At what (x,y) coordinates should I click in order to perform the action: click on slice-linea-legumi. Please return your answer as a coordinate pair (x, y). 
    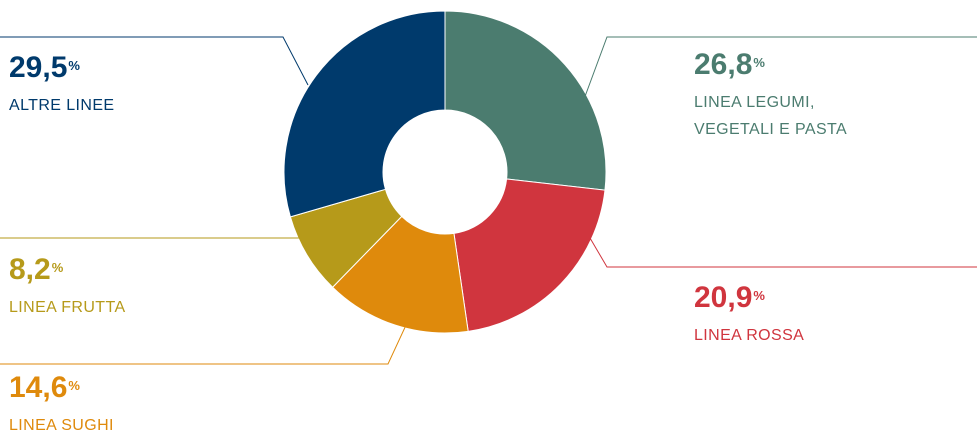
    Looking at the image, I should click on (525, 100).